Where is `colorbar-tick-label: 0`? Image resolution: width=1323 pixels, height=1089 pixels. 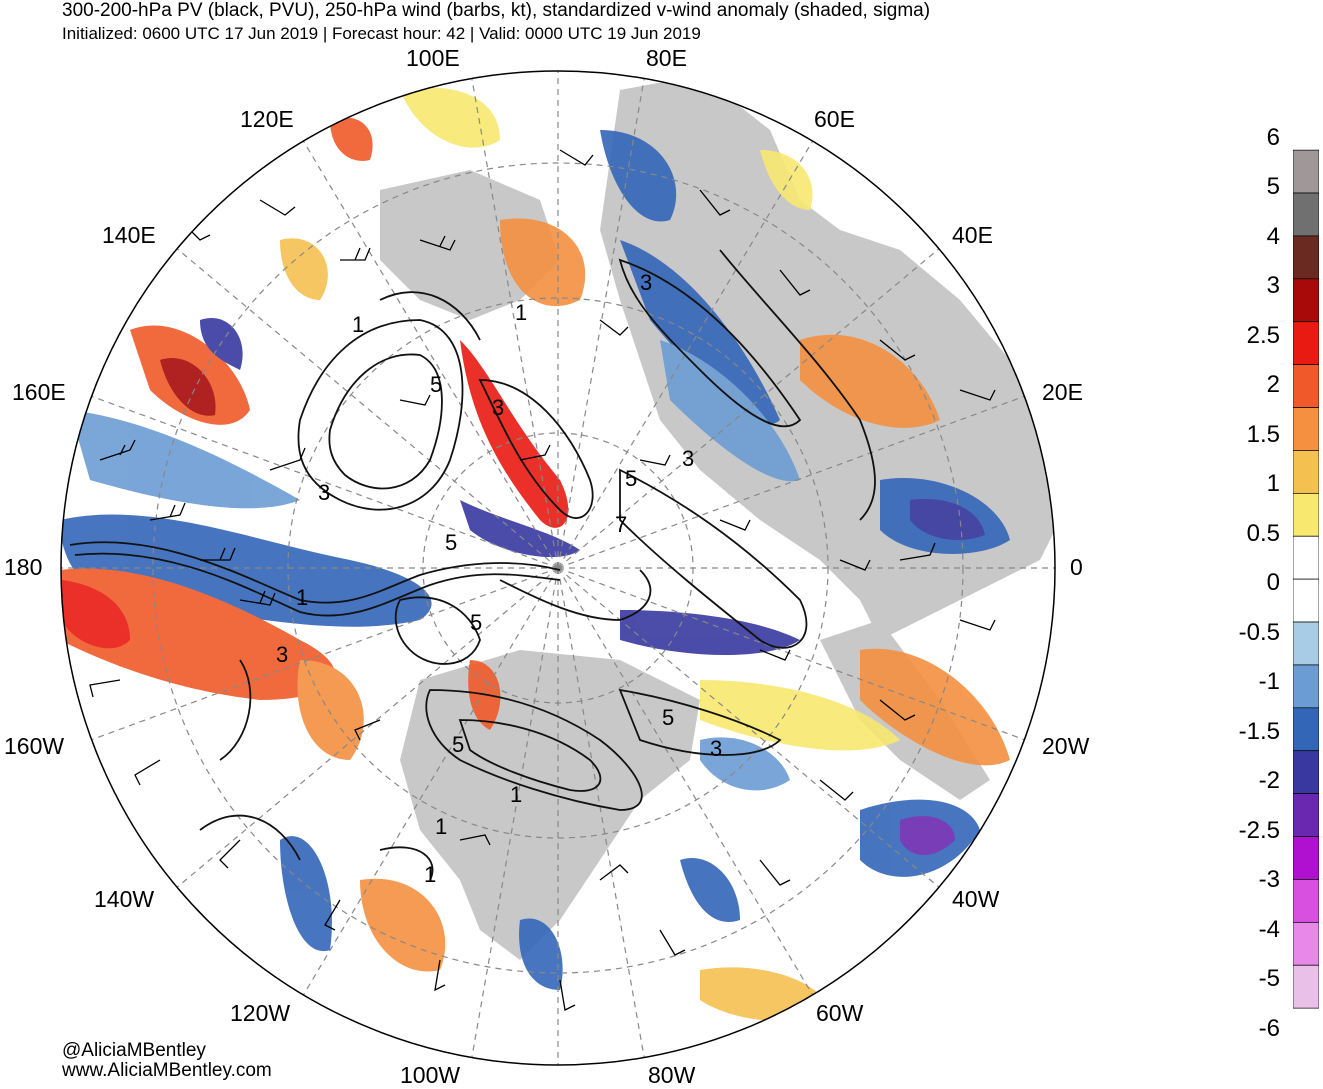 colorbar-tick-label: 0 is located at coordinates (1273, 582).